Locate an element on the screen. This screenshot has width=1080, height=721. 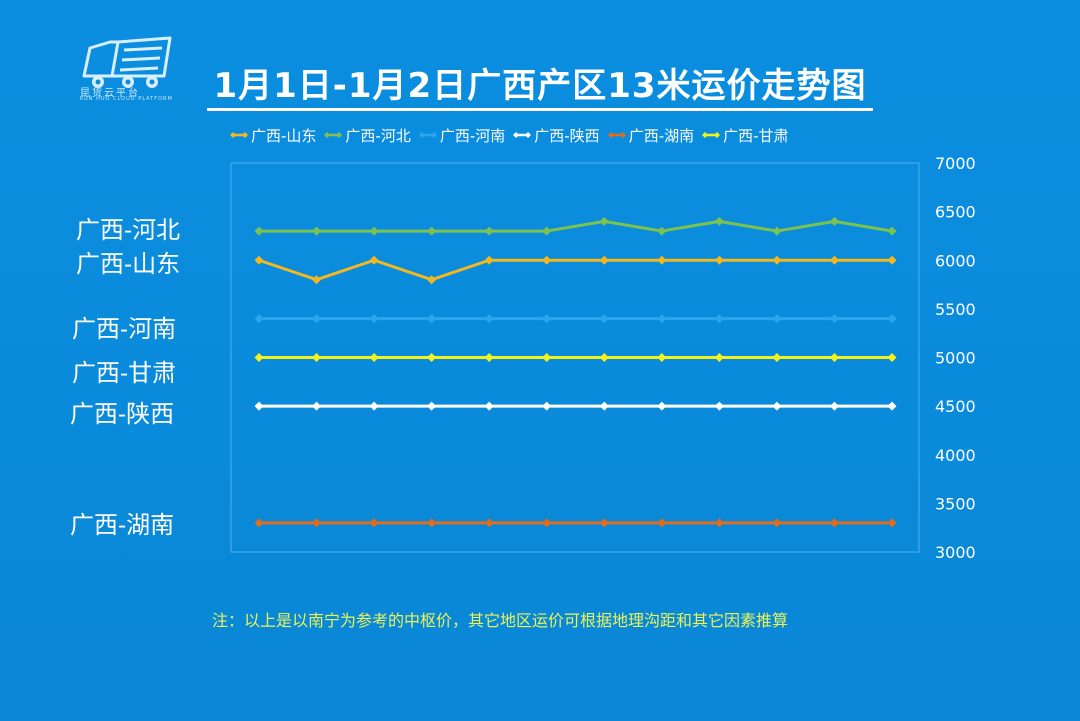
truck-logo-icon is located at coordinates (127, 62).